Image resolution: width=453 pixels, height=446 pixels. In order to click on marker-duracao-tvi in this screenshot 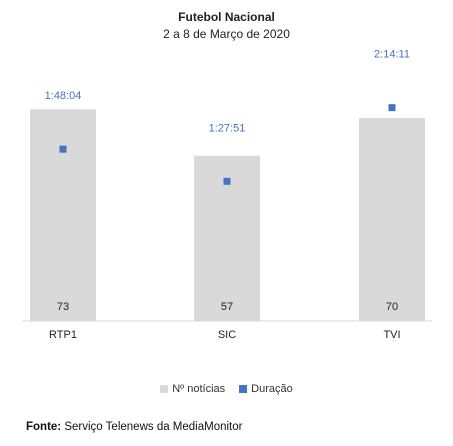, I will do `click(392, 108)`.